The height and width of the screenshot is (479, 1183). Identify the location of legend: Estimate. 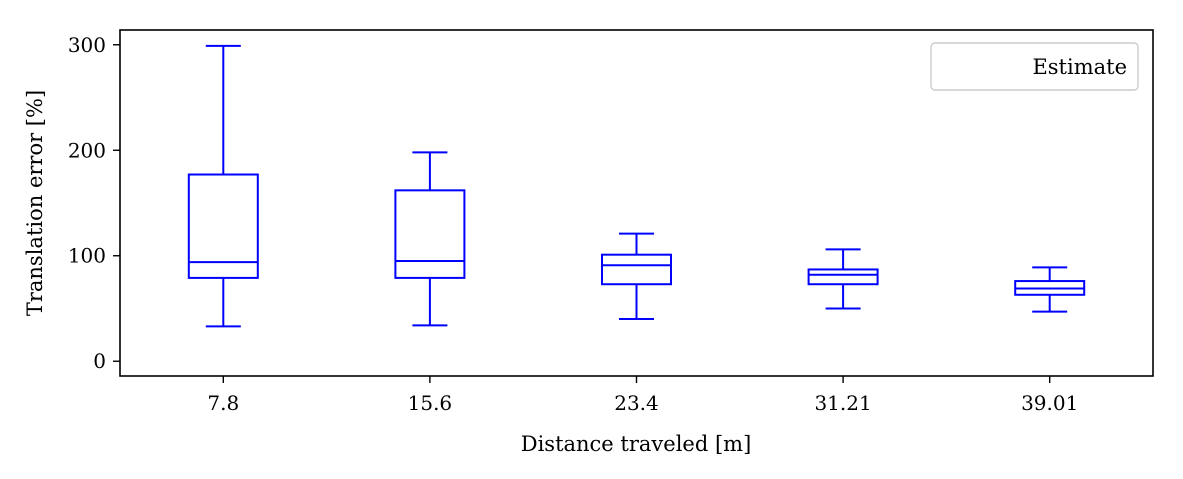
(1034, 66).